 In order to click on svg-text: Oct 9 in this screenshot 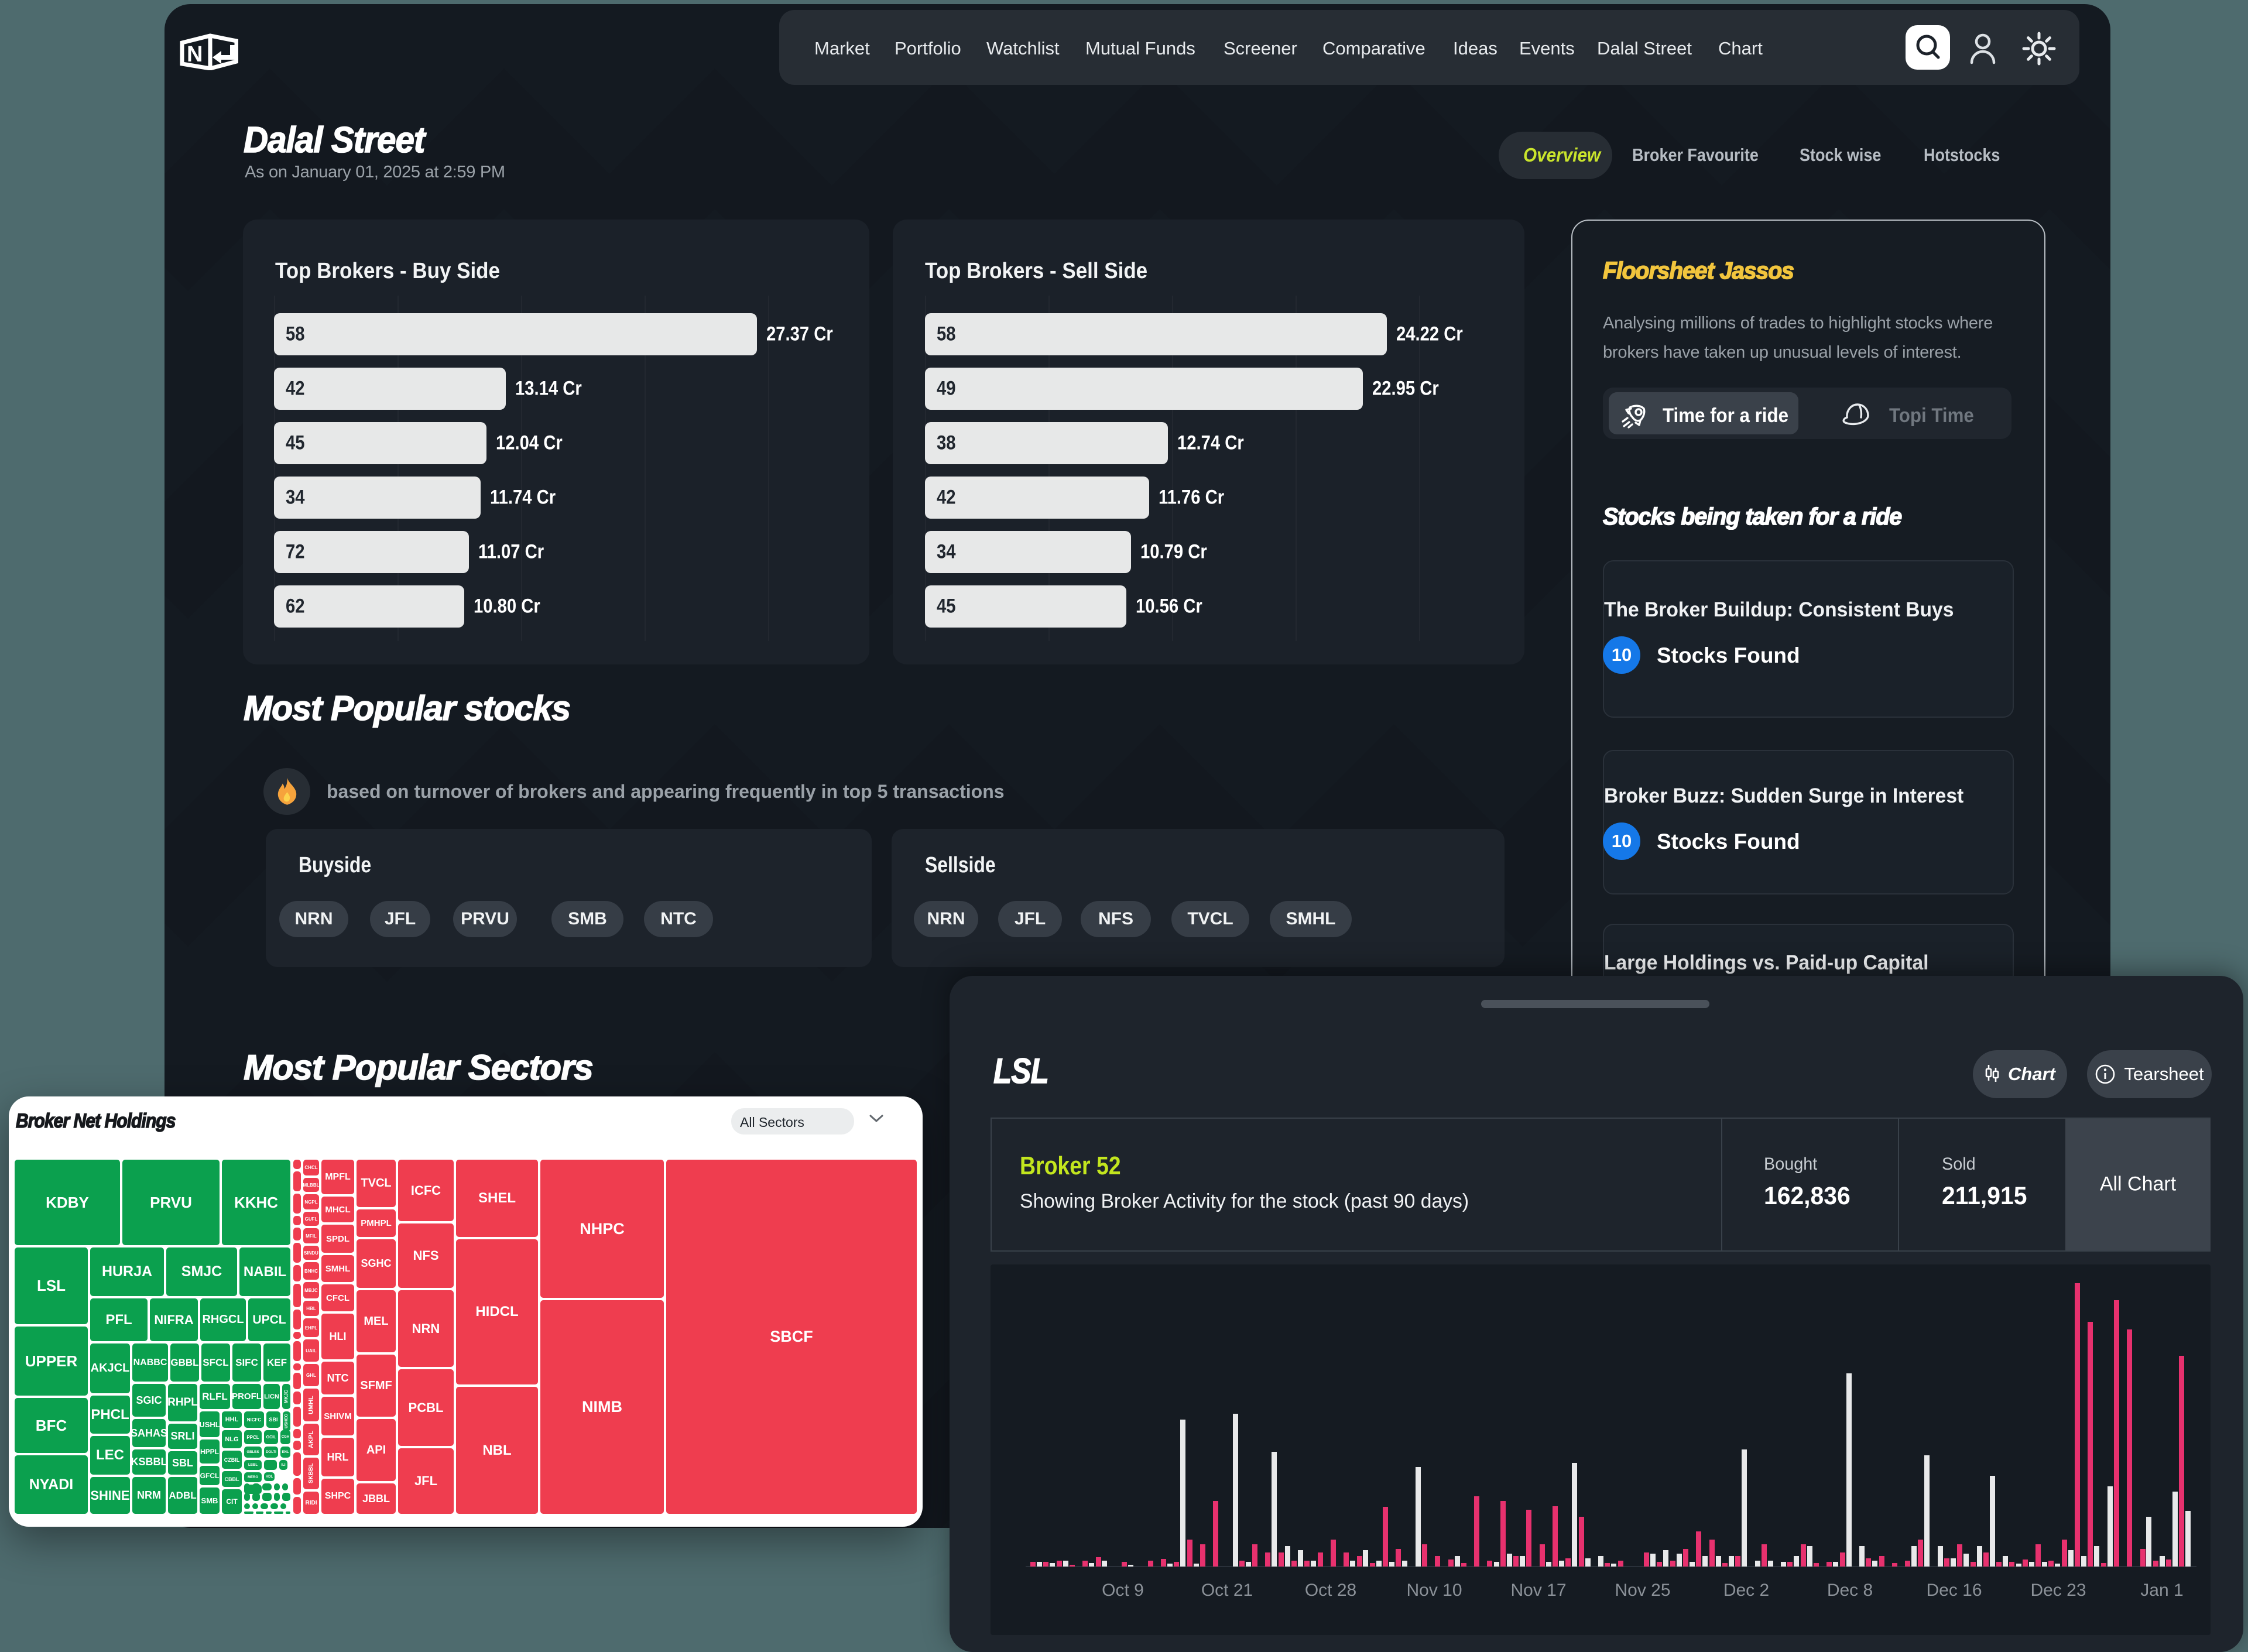, I will do `click(1123, 1590)`.